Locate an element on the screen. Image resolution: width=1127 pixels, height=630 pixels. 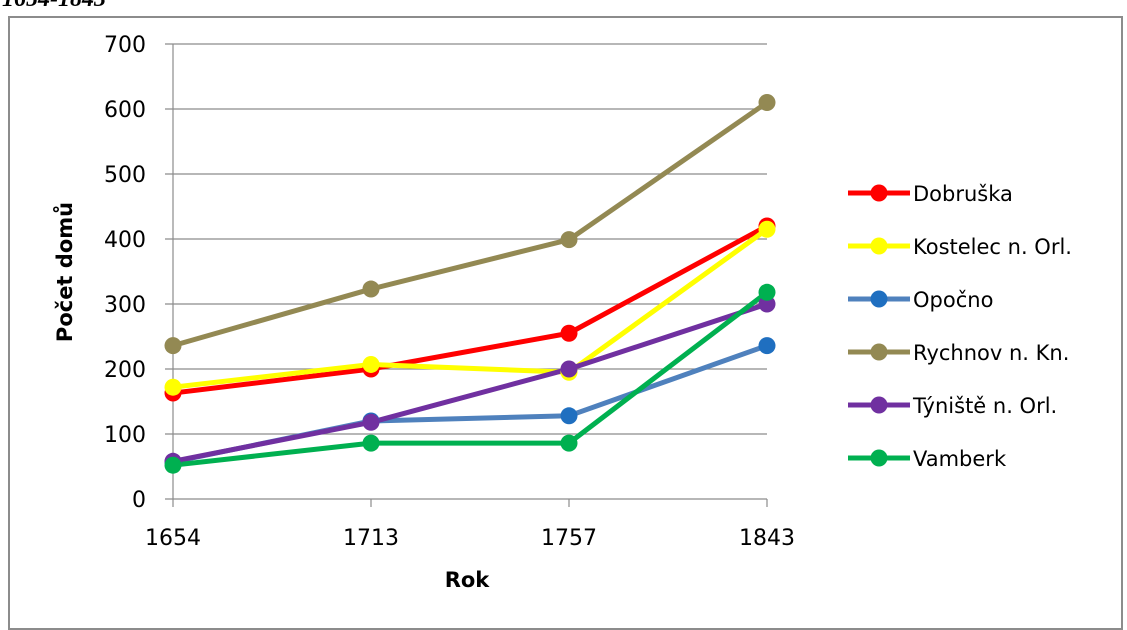
legend-label: Týniště n. Orl. is located at coordinates (984, 406).